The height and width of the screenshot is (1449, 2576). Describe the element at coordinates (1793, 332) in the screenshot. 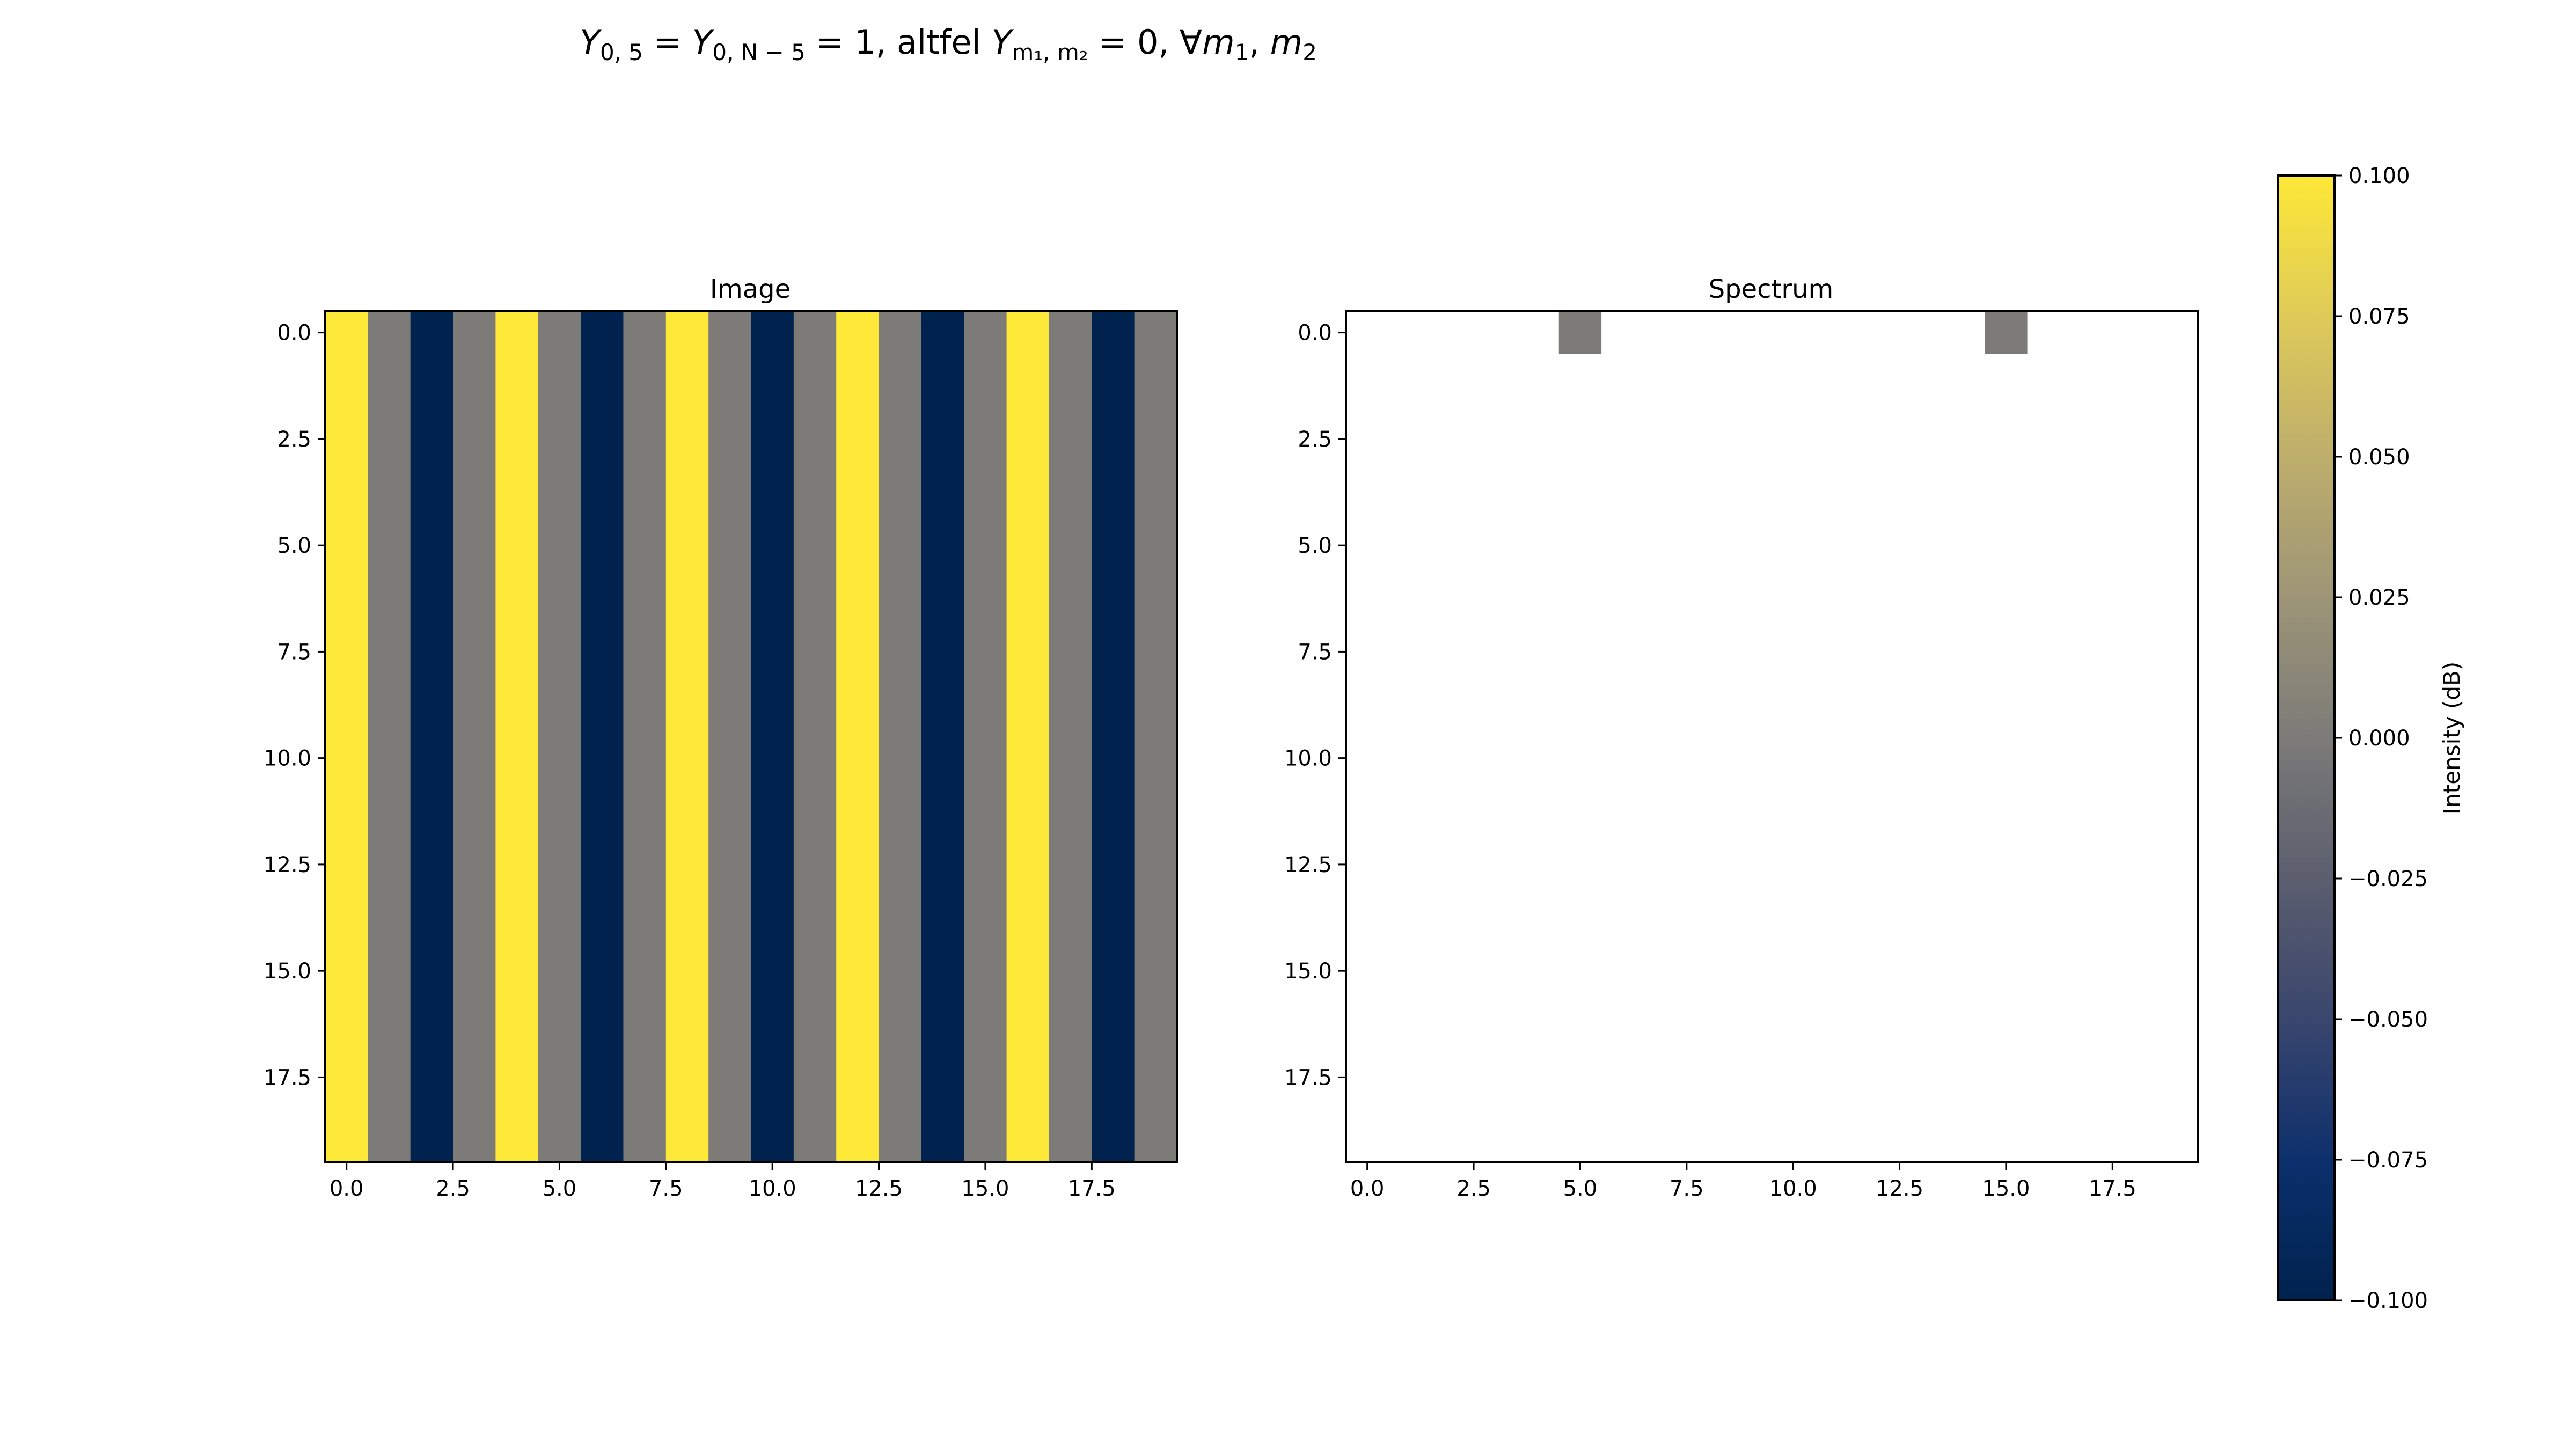

I see `spectrum-cells` at that location.